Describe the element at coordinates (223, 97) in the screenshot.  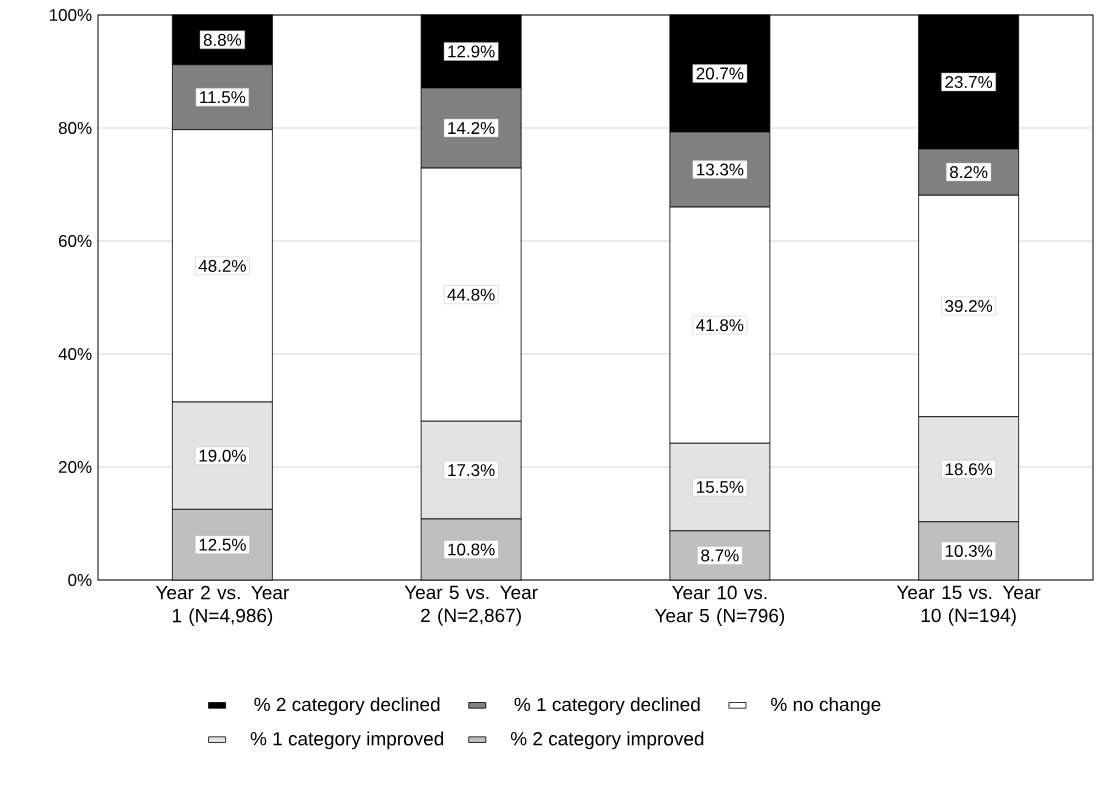
I see `data-label: 11.5%` at that location.